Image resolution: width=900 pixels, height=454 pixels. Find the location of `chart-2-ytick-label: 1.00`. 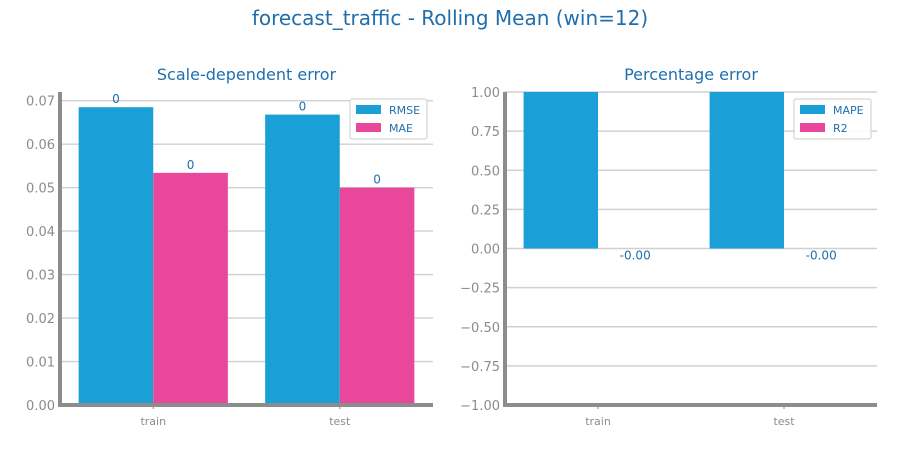

chart-2-ytick-label: 1.00 is located at coordinates (485, 93).